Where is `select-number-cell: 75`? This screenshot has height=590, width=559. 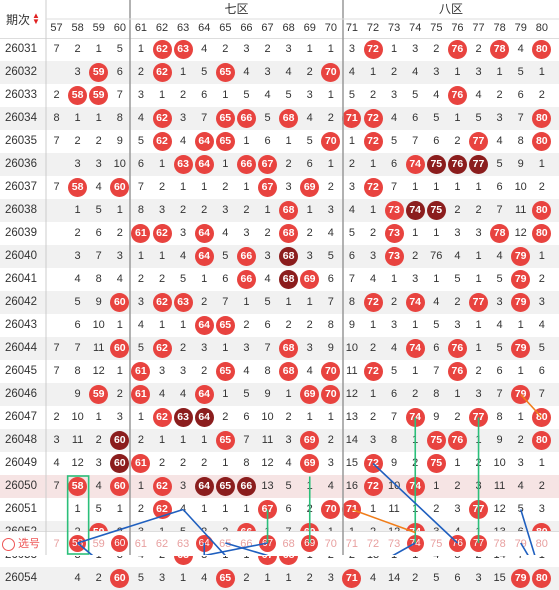 select-number-cell: 75 is located at coordinates (436, 544).